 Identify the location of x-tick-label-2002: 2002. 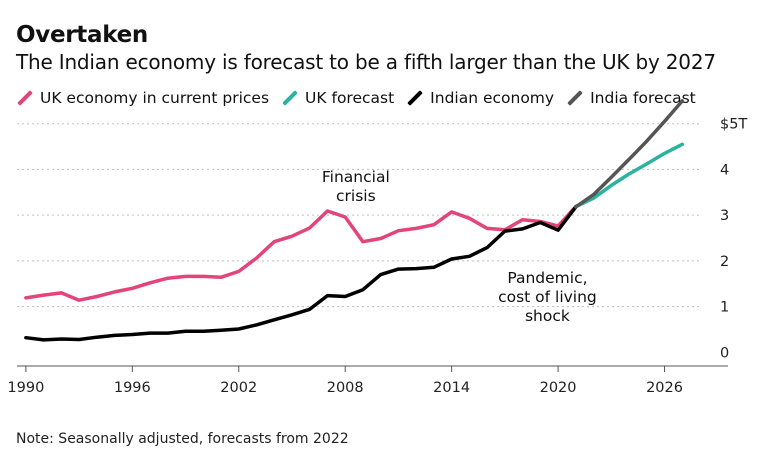
(238, 388).